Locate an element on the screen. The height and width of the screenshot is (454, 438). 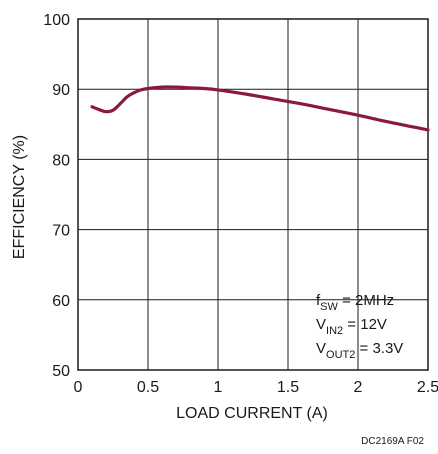
y-tick-label: 70 is located at coordinates (61, 231).